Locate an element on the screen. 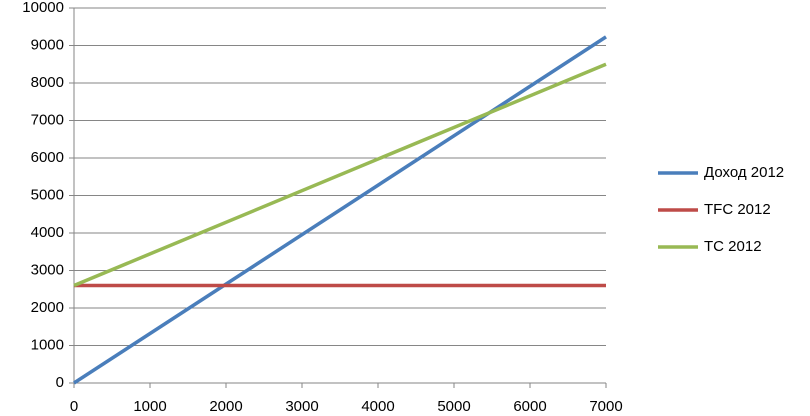 The height and width of the screenshot is (416, 810). x-tick-label: 1000 is located at coordinates (149, 406).